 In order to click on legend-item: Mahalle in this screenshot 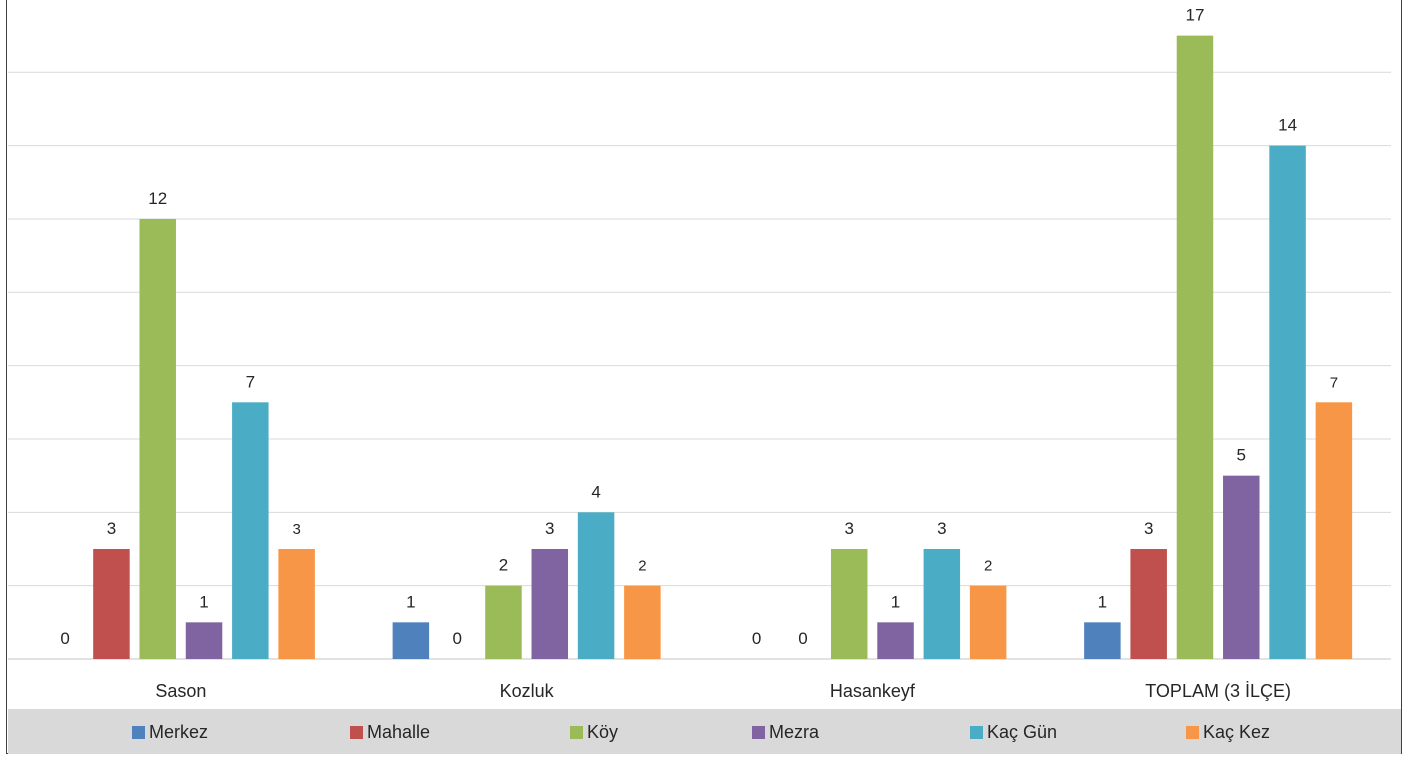, I will do `click(390, 732)`.